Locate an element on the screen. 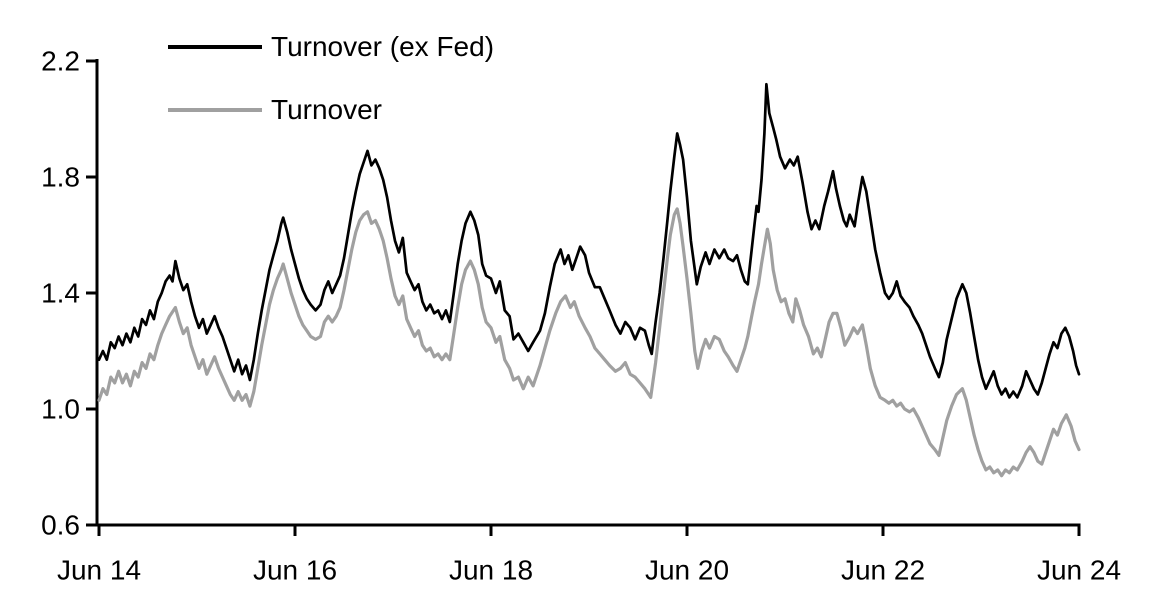  y-tick-label: 2.2 is located at coordinates (60, 61).